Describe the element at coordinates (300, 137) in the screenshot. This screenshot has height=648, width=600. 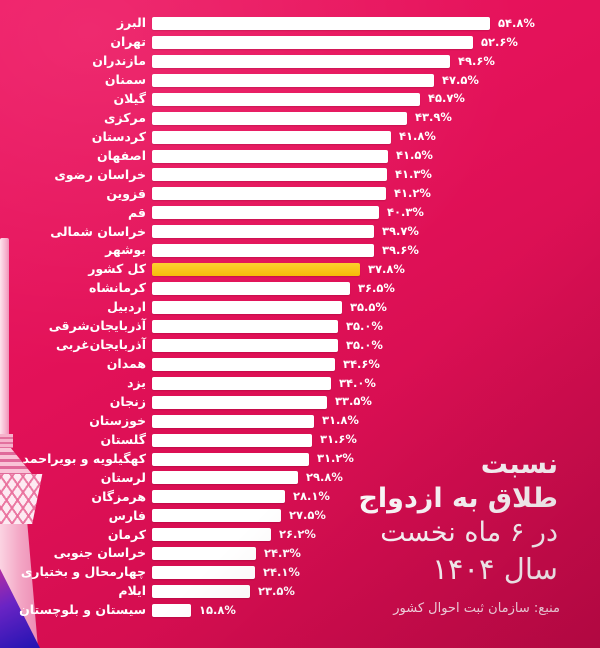
I see `bar-row: کردستان ۴۱.۸%` at that location.